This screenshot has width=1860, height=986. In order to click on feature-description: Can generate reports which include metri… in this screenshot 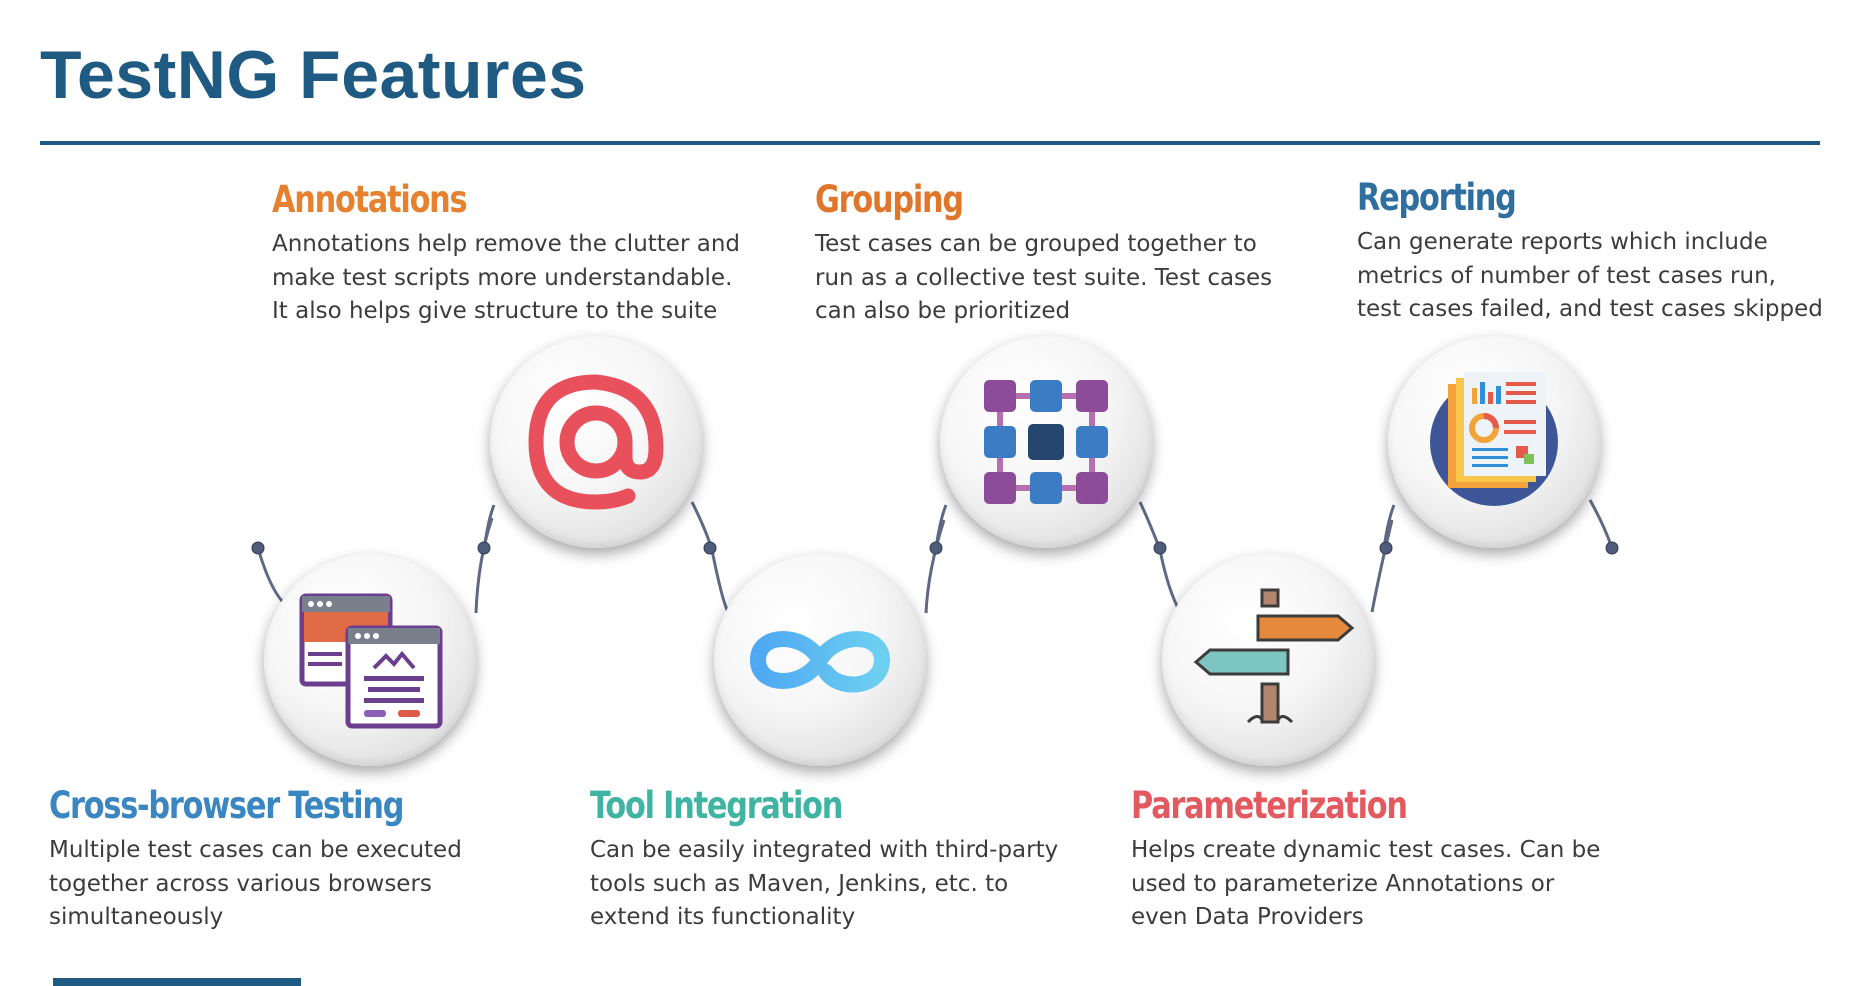, I will do `click(1590, 275)`.